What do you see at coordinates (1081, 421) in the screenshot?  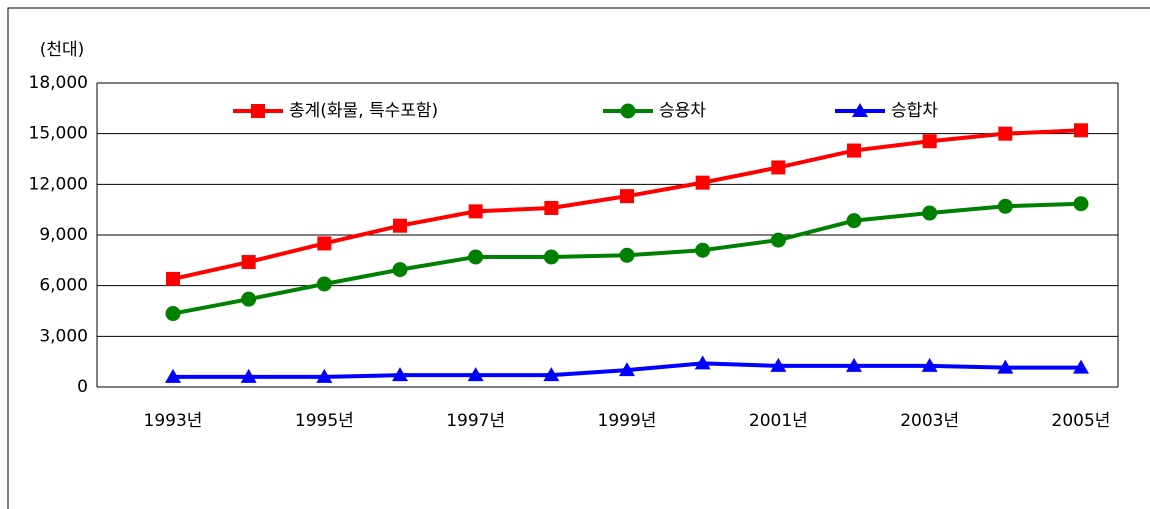 I see `x-tick-label: 2005년` at bounding box center [1081, 421].